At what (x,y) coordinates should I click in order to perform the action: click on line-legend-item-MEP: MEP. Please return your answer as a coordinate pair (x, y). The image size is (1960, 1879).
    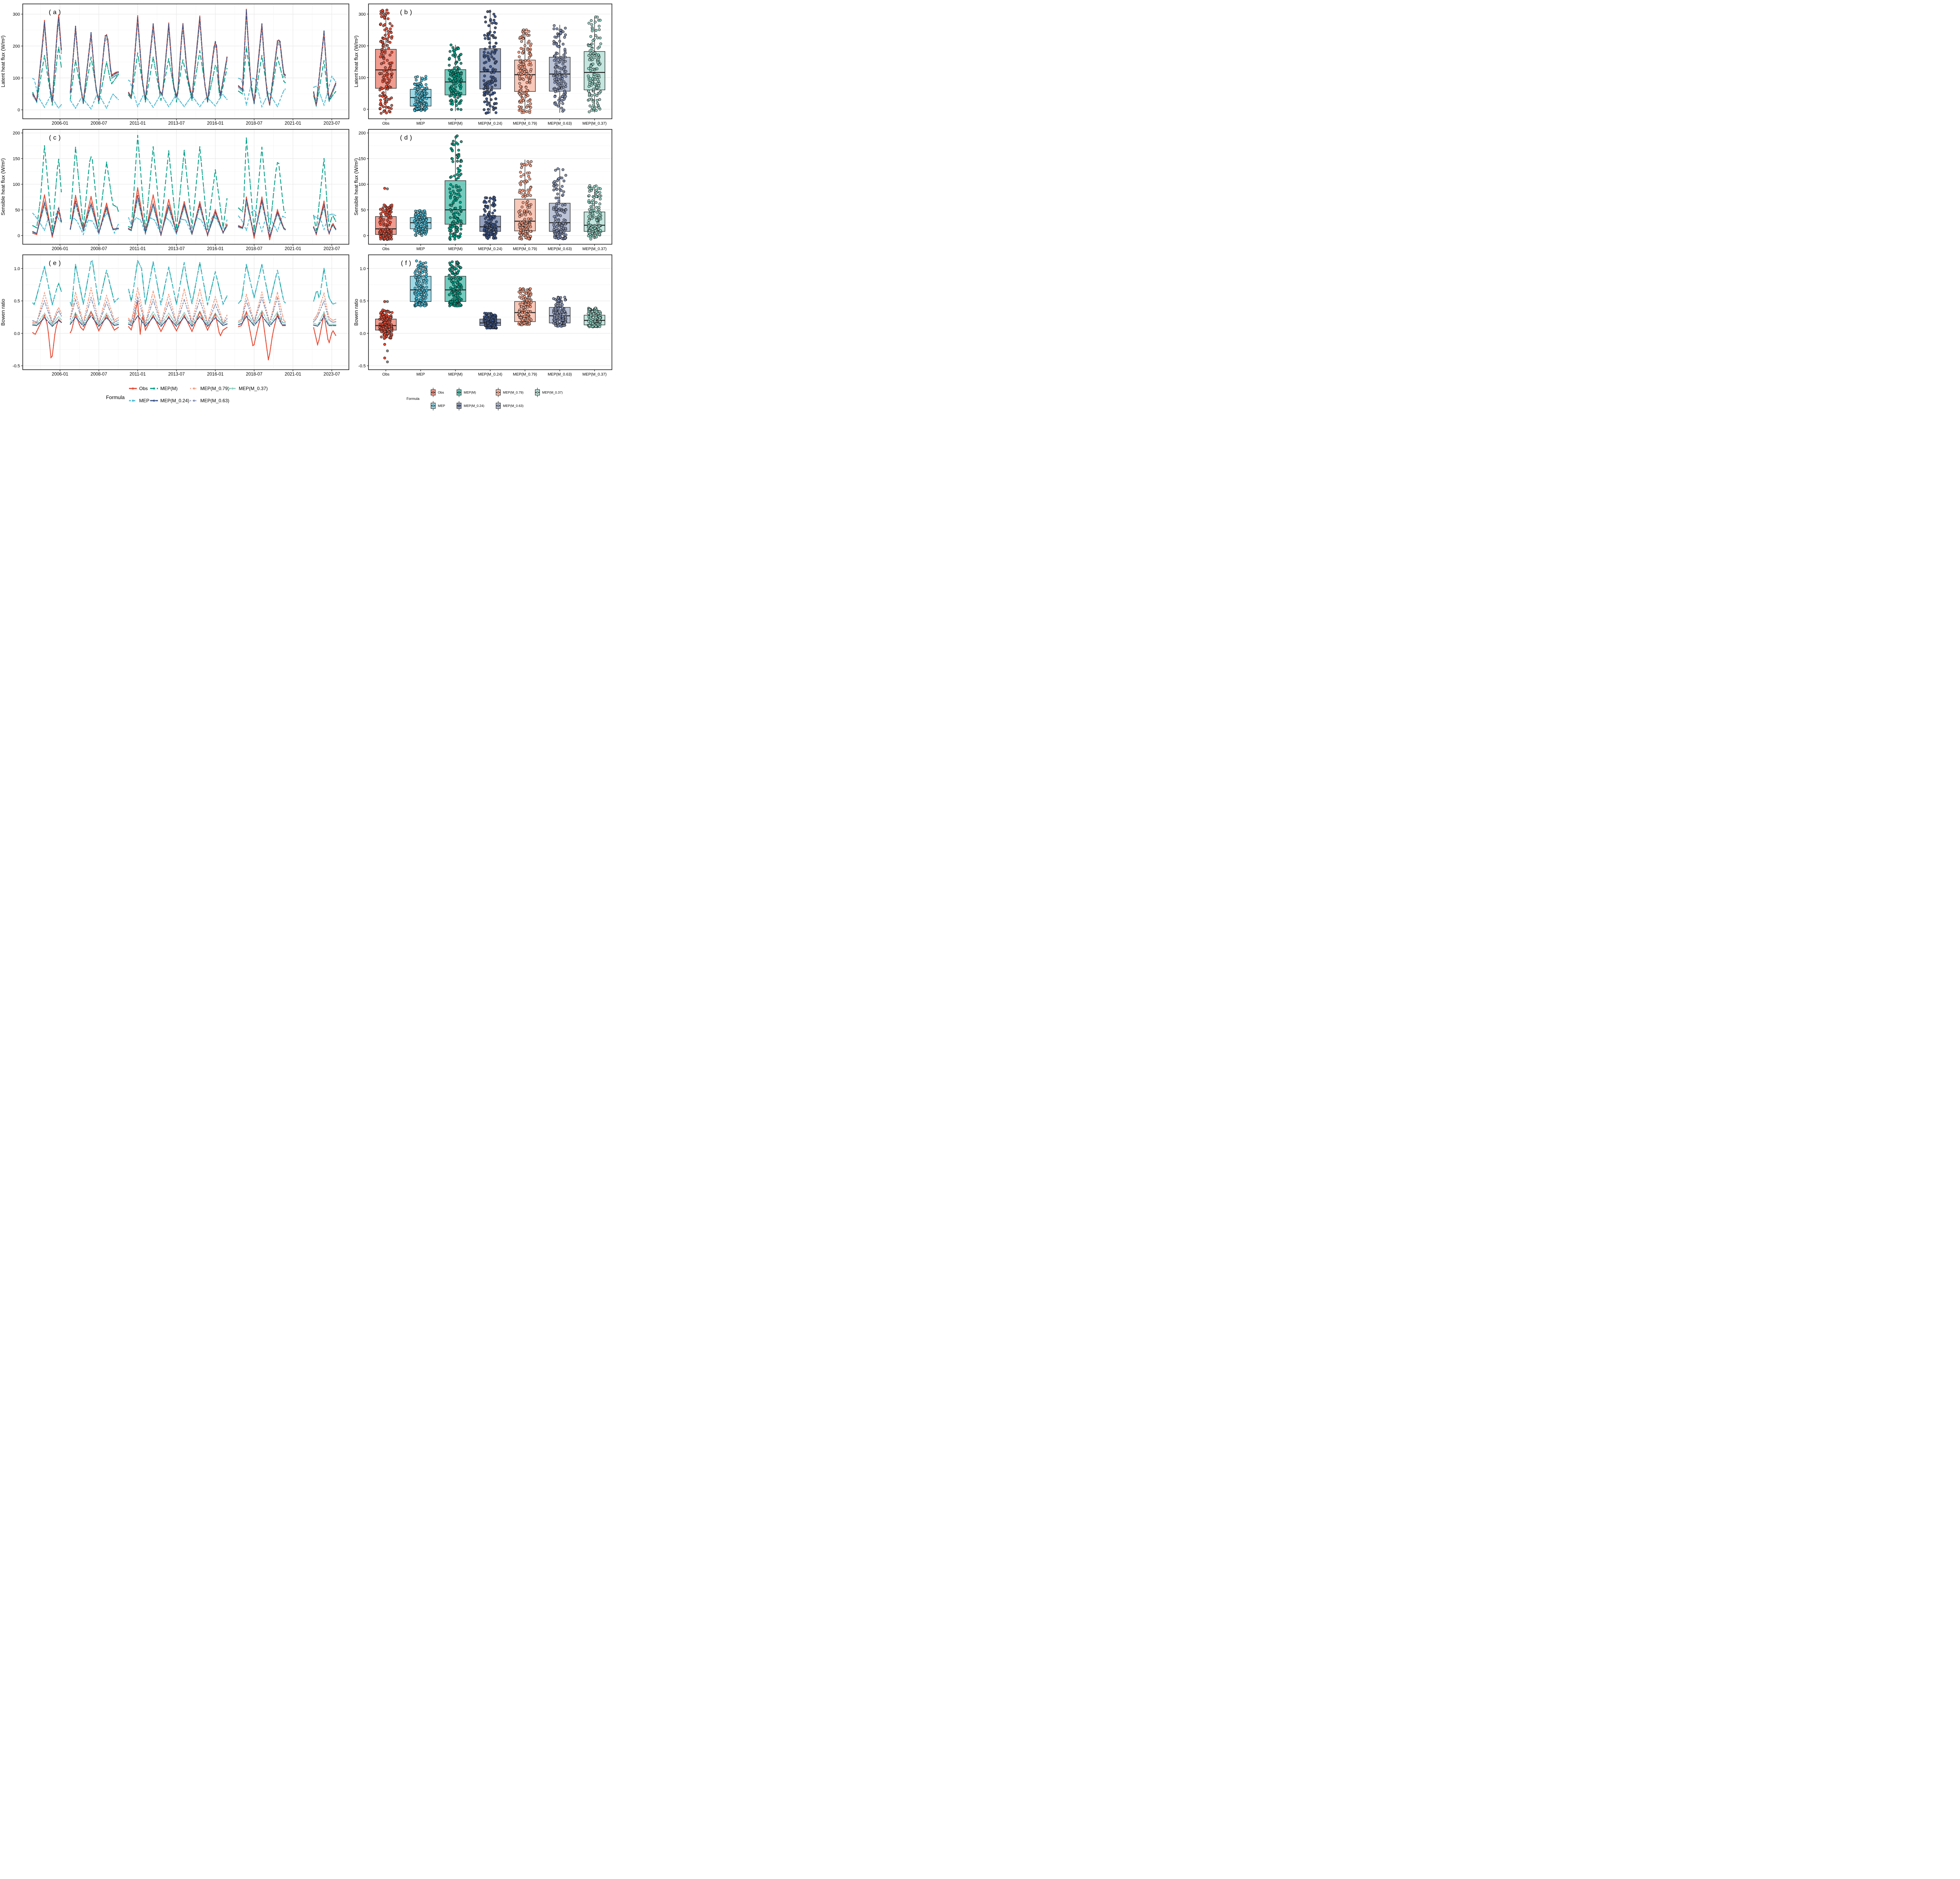
    Looking at the image, I should click on (139, 400).